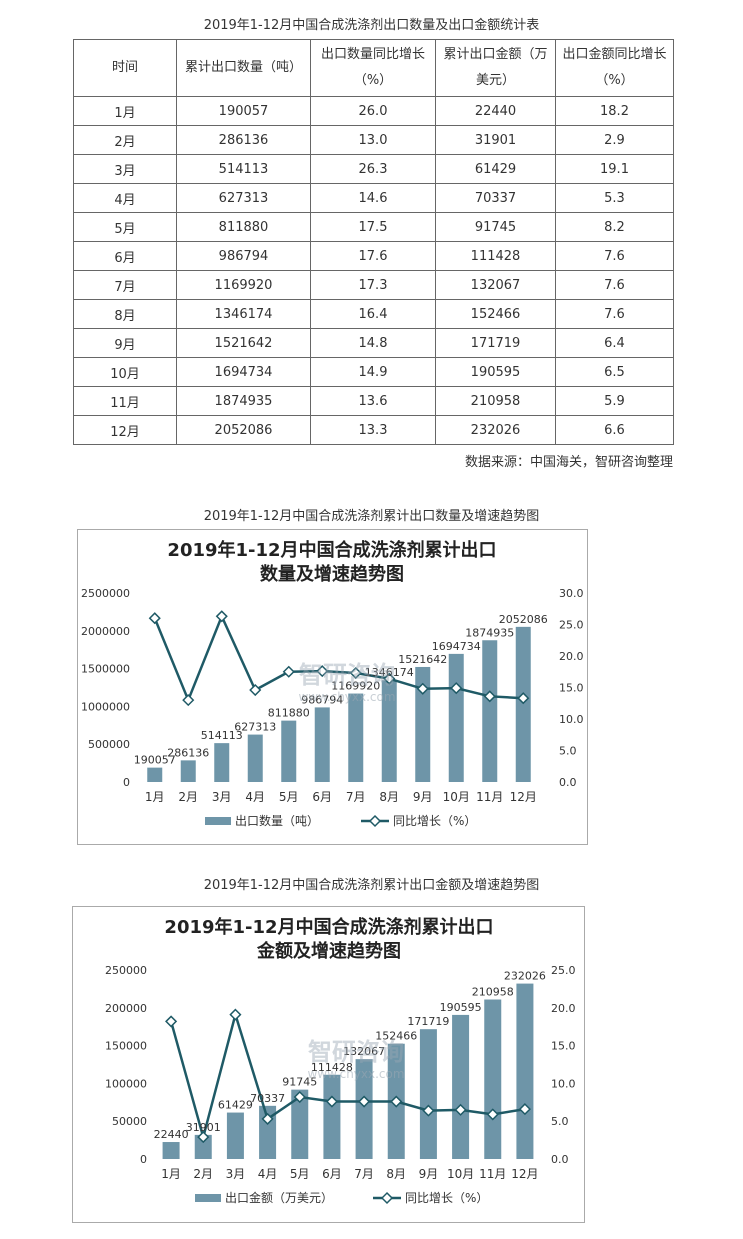 The width and height of the screenshot is (743, 1239). Describe the element at coordinates (446, 1198) in the screenshot. I see `legend-line-label: 同比增长（%）` at that location.